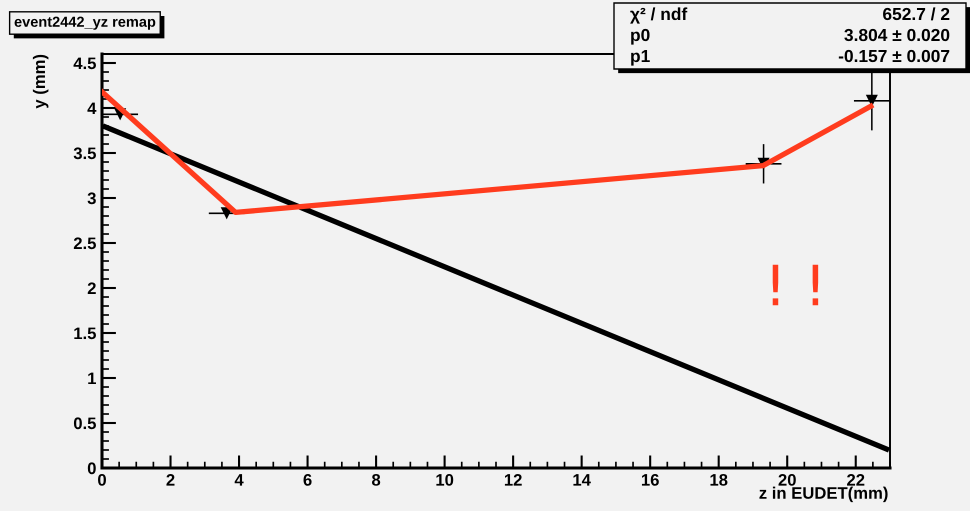 This screenshot has height=511, width=970. What do you see at coordinates (376, 480) in the screenshot?
I see `x-tick-label: 8` at bounding box center [376, 480].